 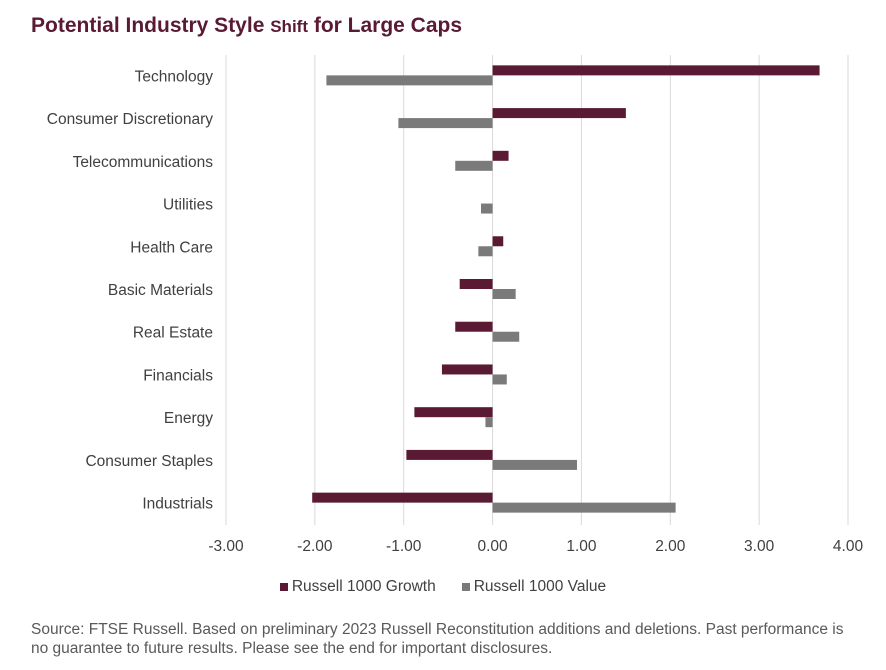 I want to click on legend-item-value: Russell 1000 Value, so click(x=534, y=587).